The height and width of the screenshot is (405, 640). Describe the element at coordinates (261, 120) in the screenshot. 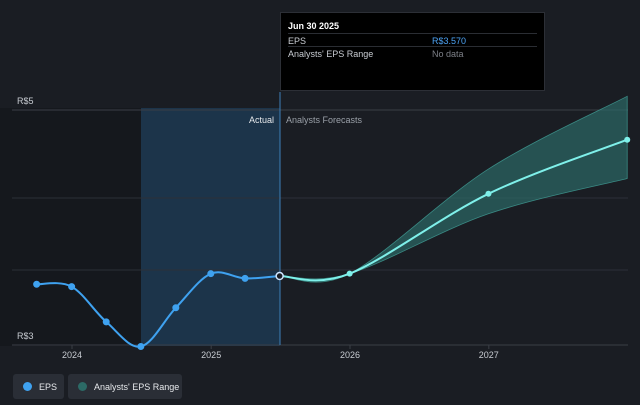

I see `section-label-actual: Actual` at that location.